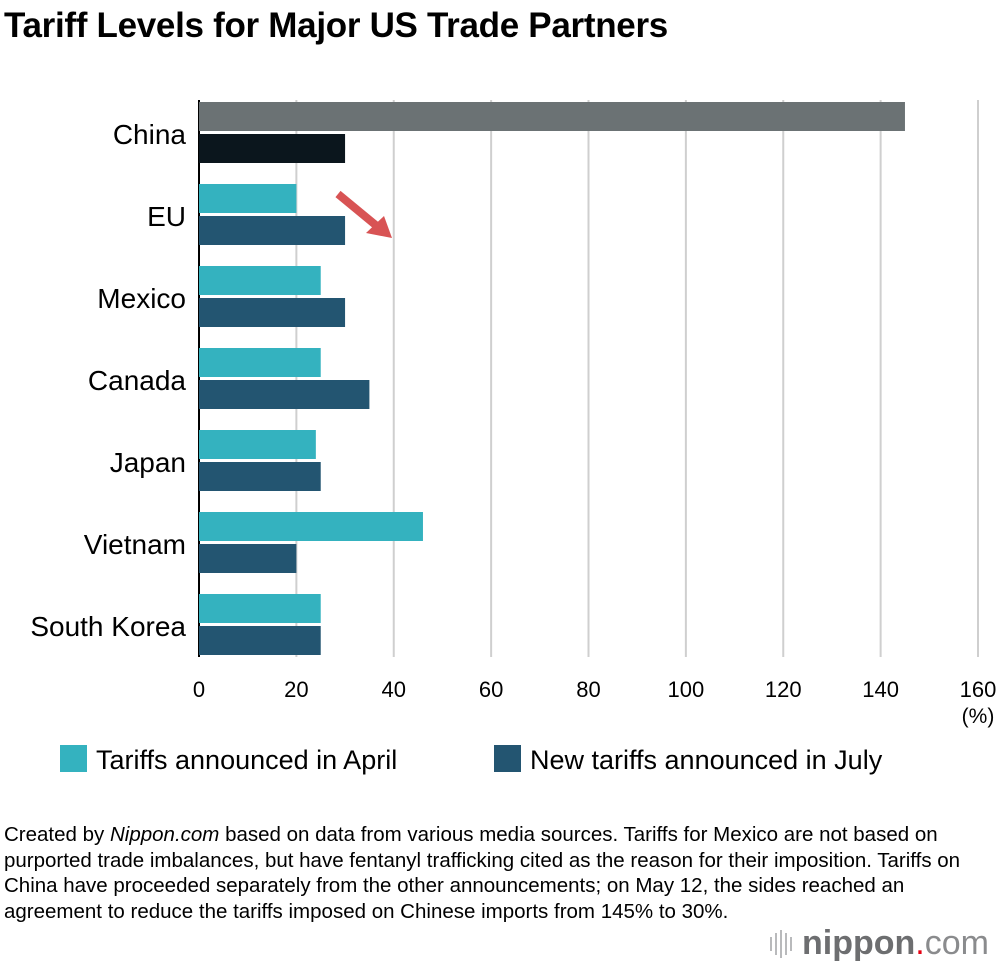 Image resolution: width=1000 pixels, height=968 pixels. What do you see at coordinates (150, 134) in the screenshot?
I see `category-label: China` at bounding box center [150, 134].